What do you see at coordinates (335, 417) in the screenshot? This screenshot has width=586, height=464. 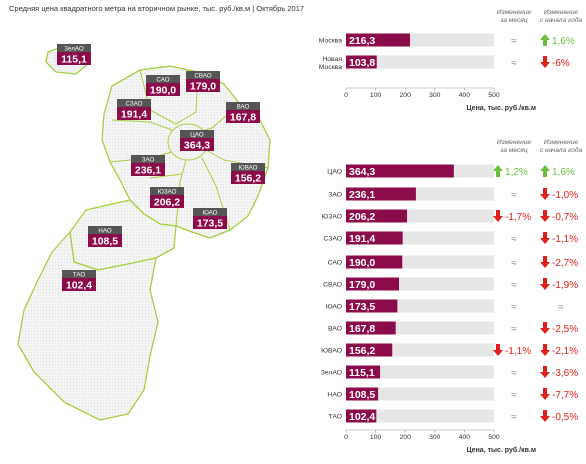 I see `category-label: ТАО` at bounding box center [335, 417].